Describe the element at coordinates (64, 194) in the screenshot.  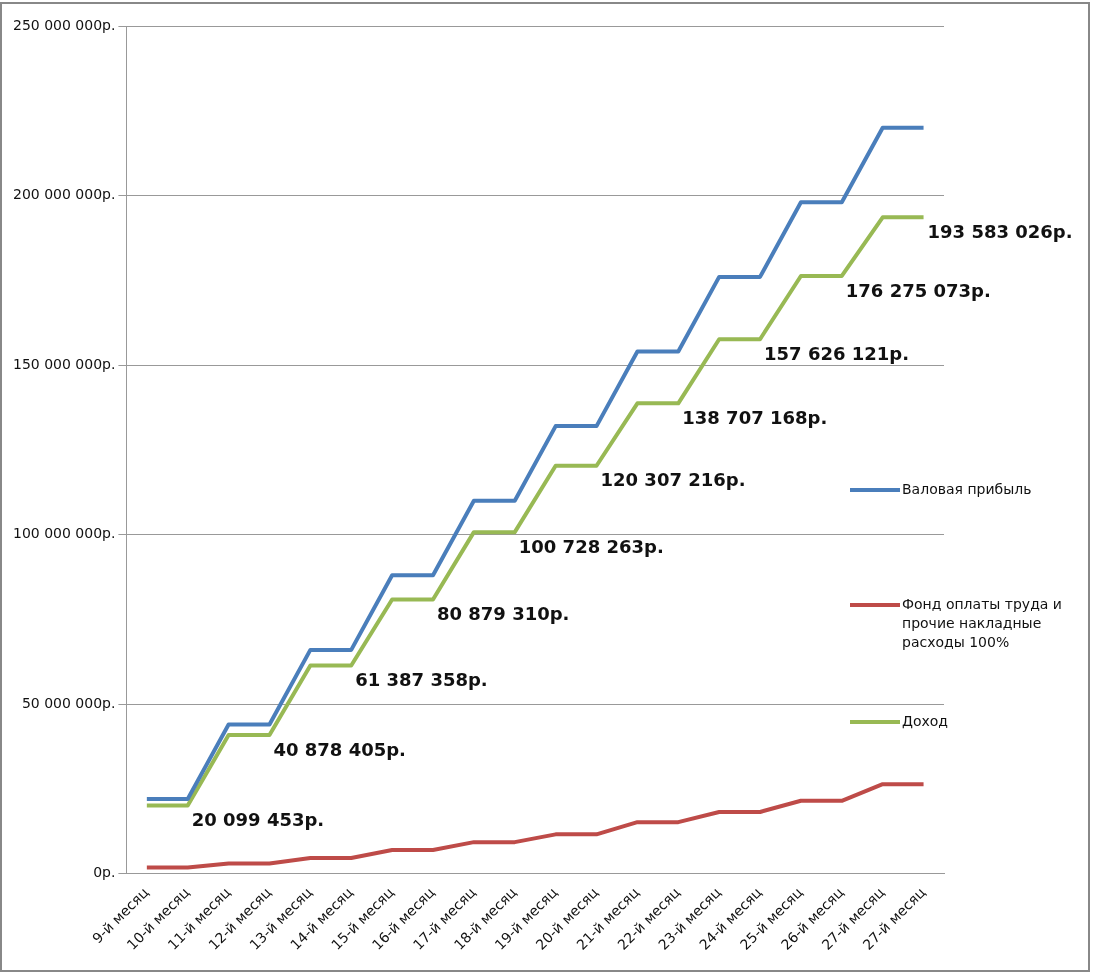
I see `y-tick-label: 200 000 000р.` at that location.